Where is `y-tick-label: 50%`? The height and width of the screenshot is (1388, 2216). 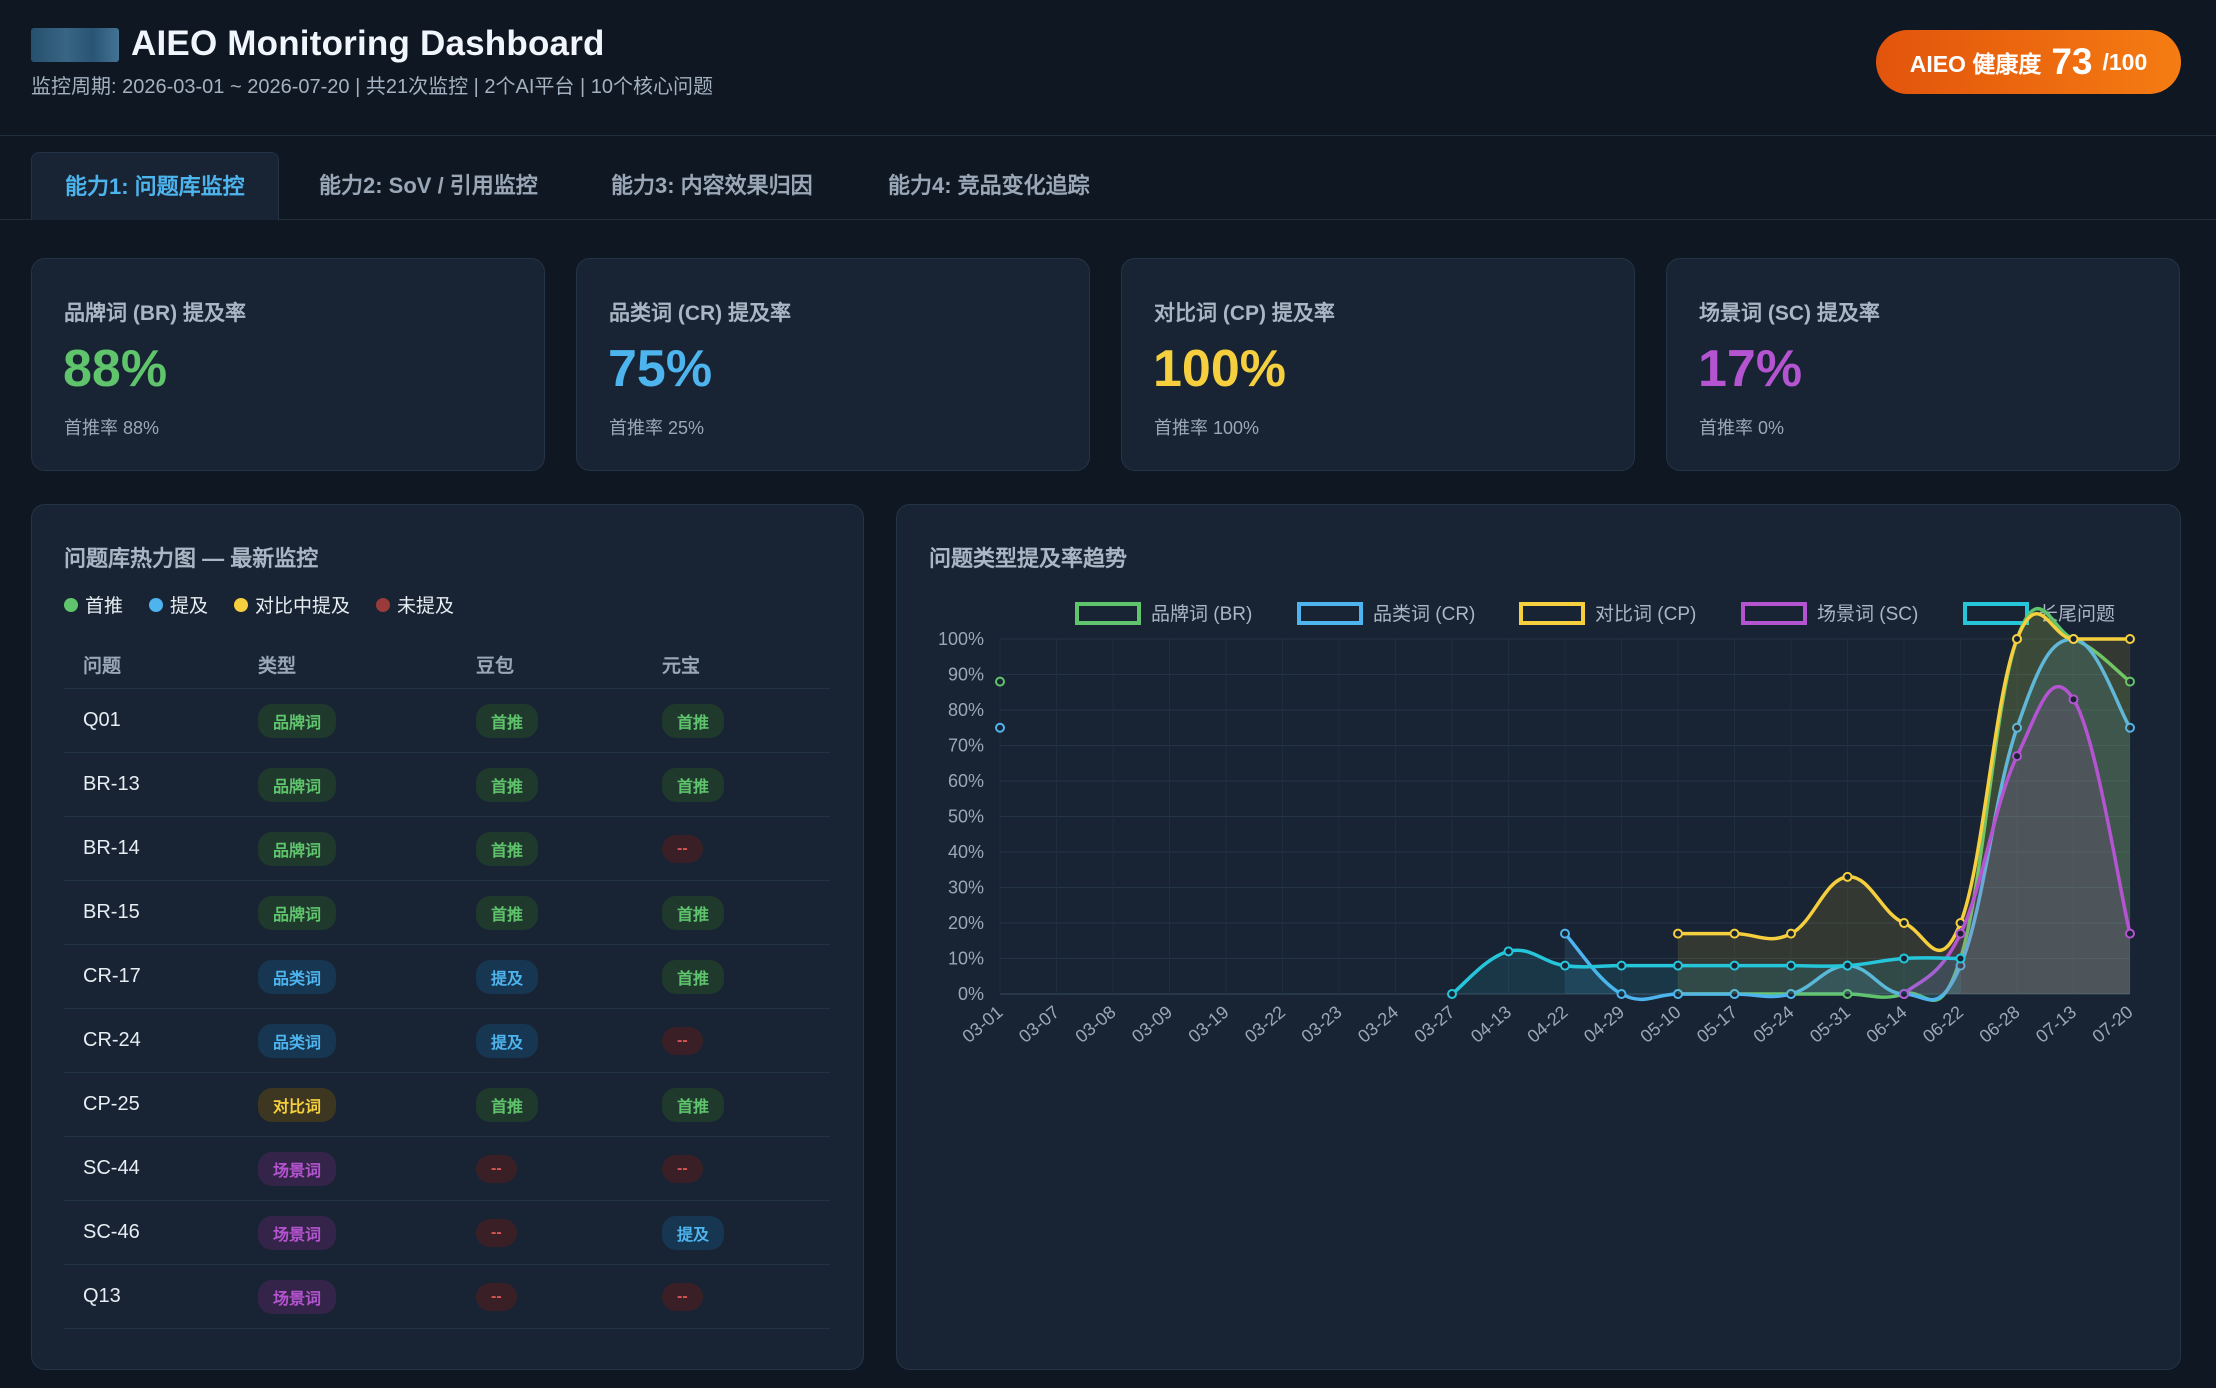
y-tick-label: 50% is located at coordinates (966, 817).